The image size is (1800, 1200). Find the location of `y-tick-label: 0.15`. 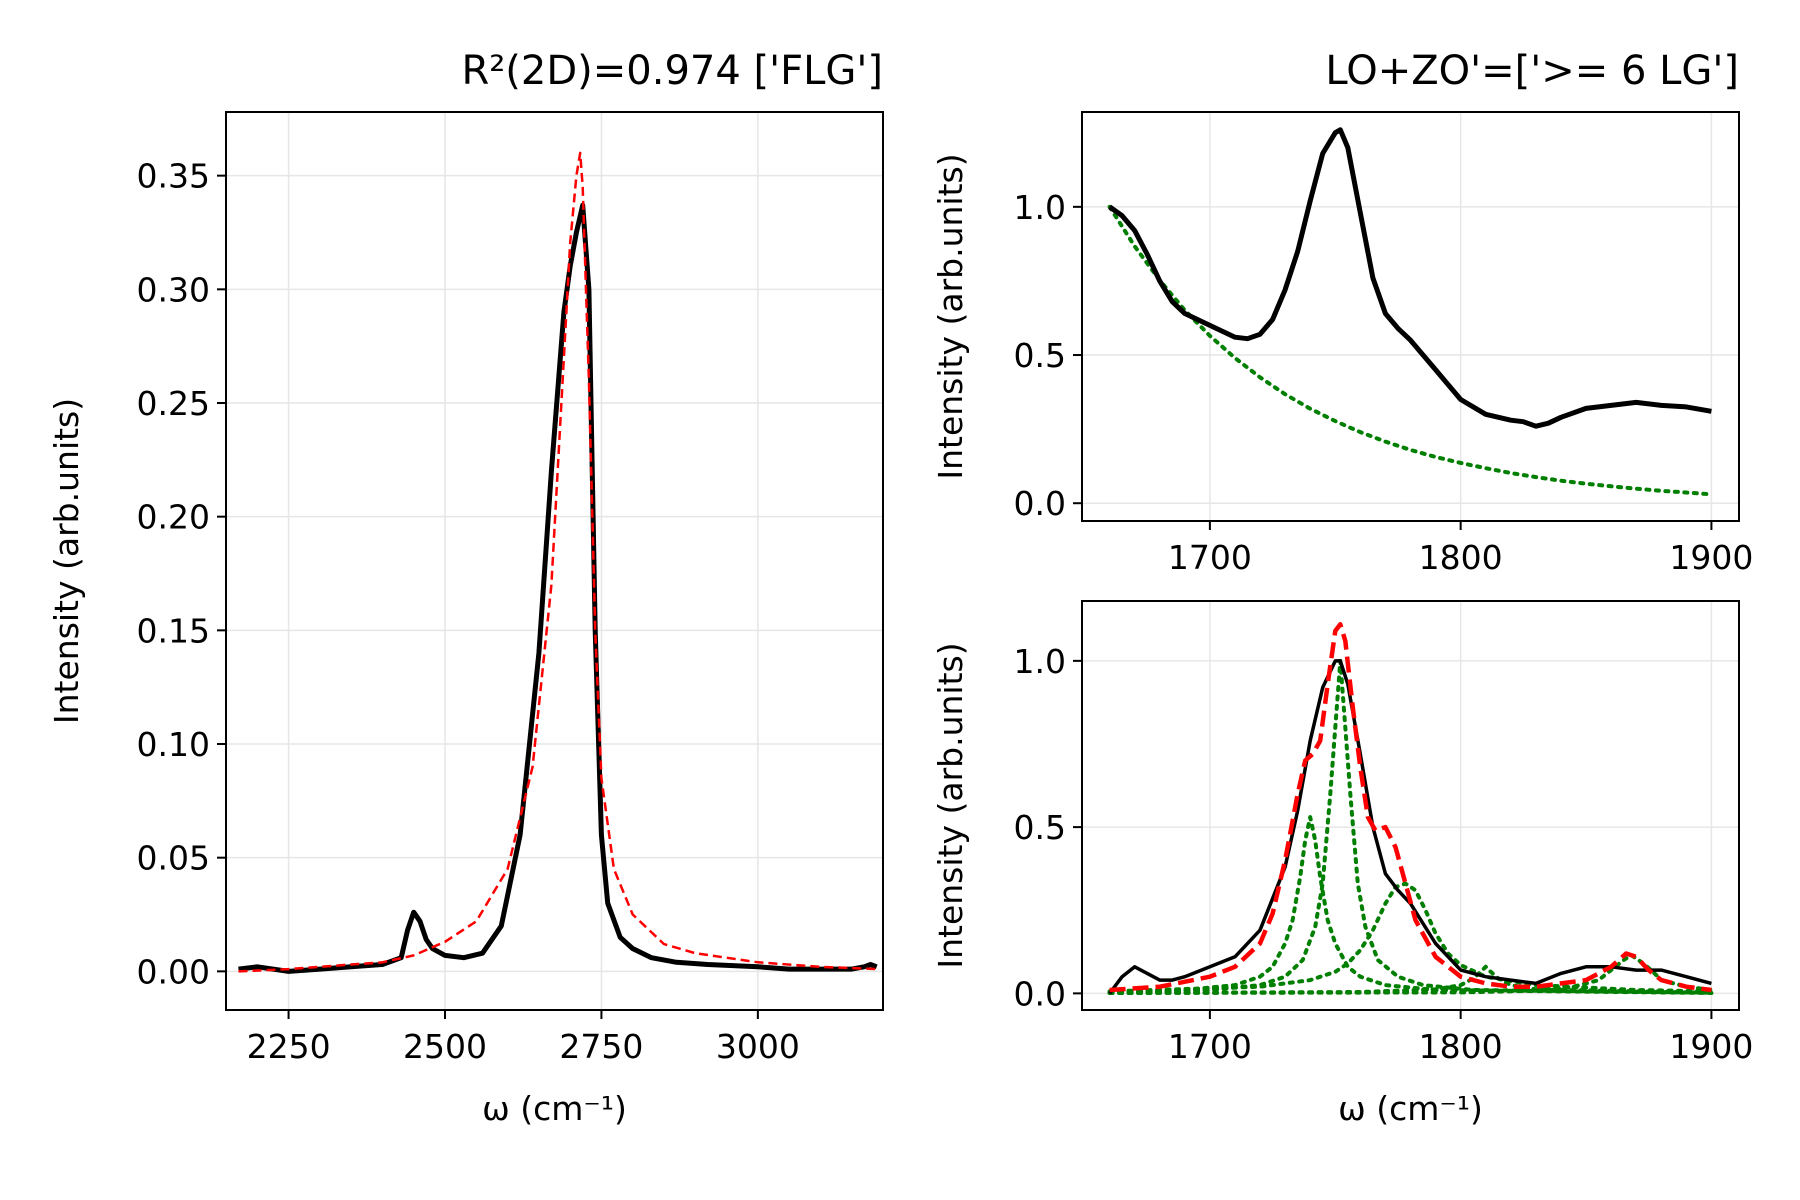

y-tick-label: 0.15 is located at coordinates (173, 630).